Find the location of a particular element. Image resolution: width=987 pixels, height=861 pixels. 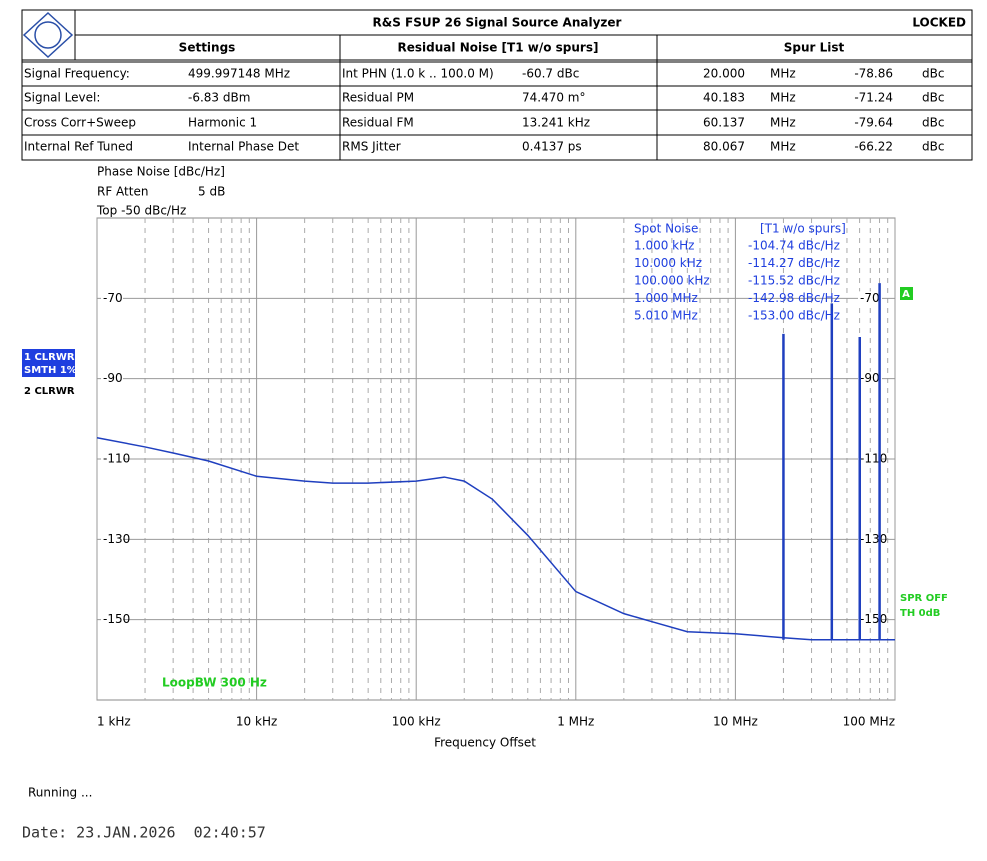

table-cell: -66.22 is located at coordinates (873, 147).